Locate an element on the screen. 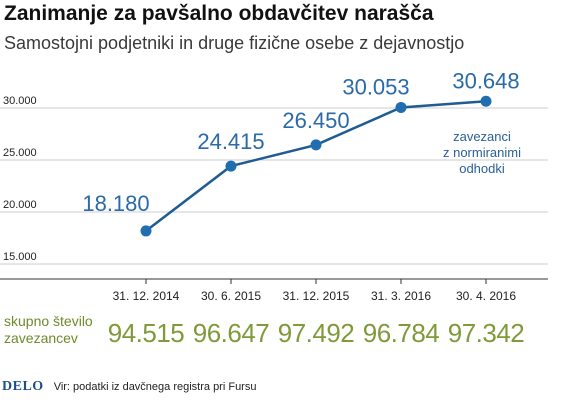 The height and width of the screenshot is (400, 572). total-value: 97.492 is located at coordinates (316, 333).